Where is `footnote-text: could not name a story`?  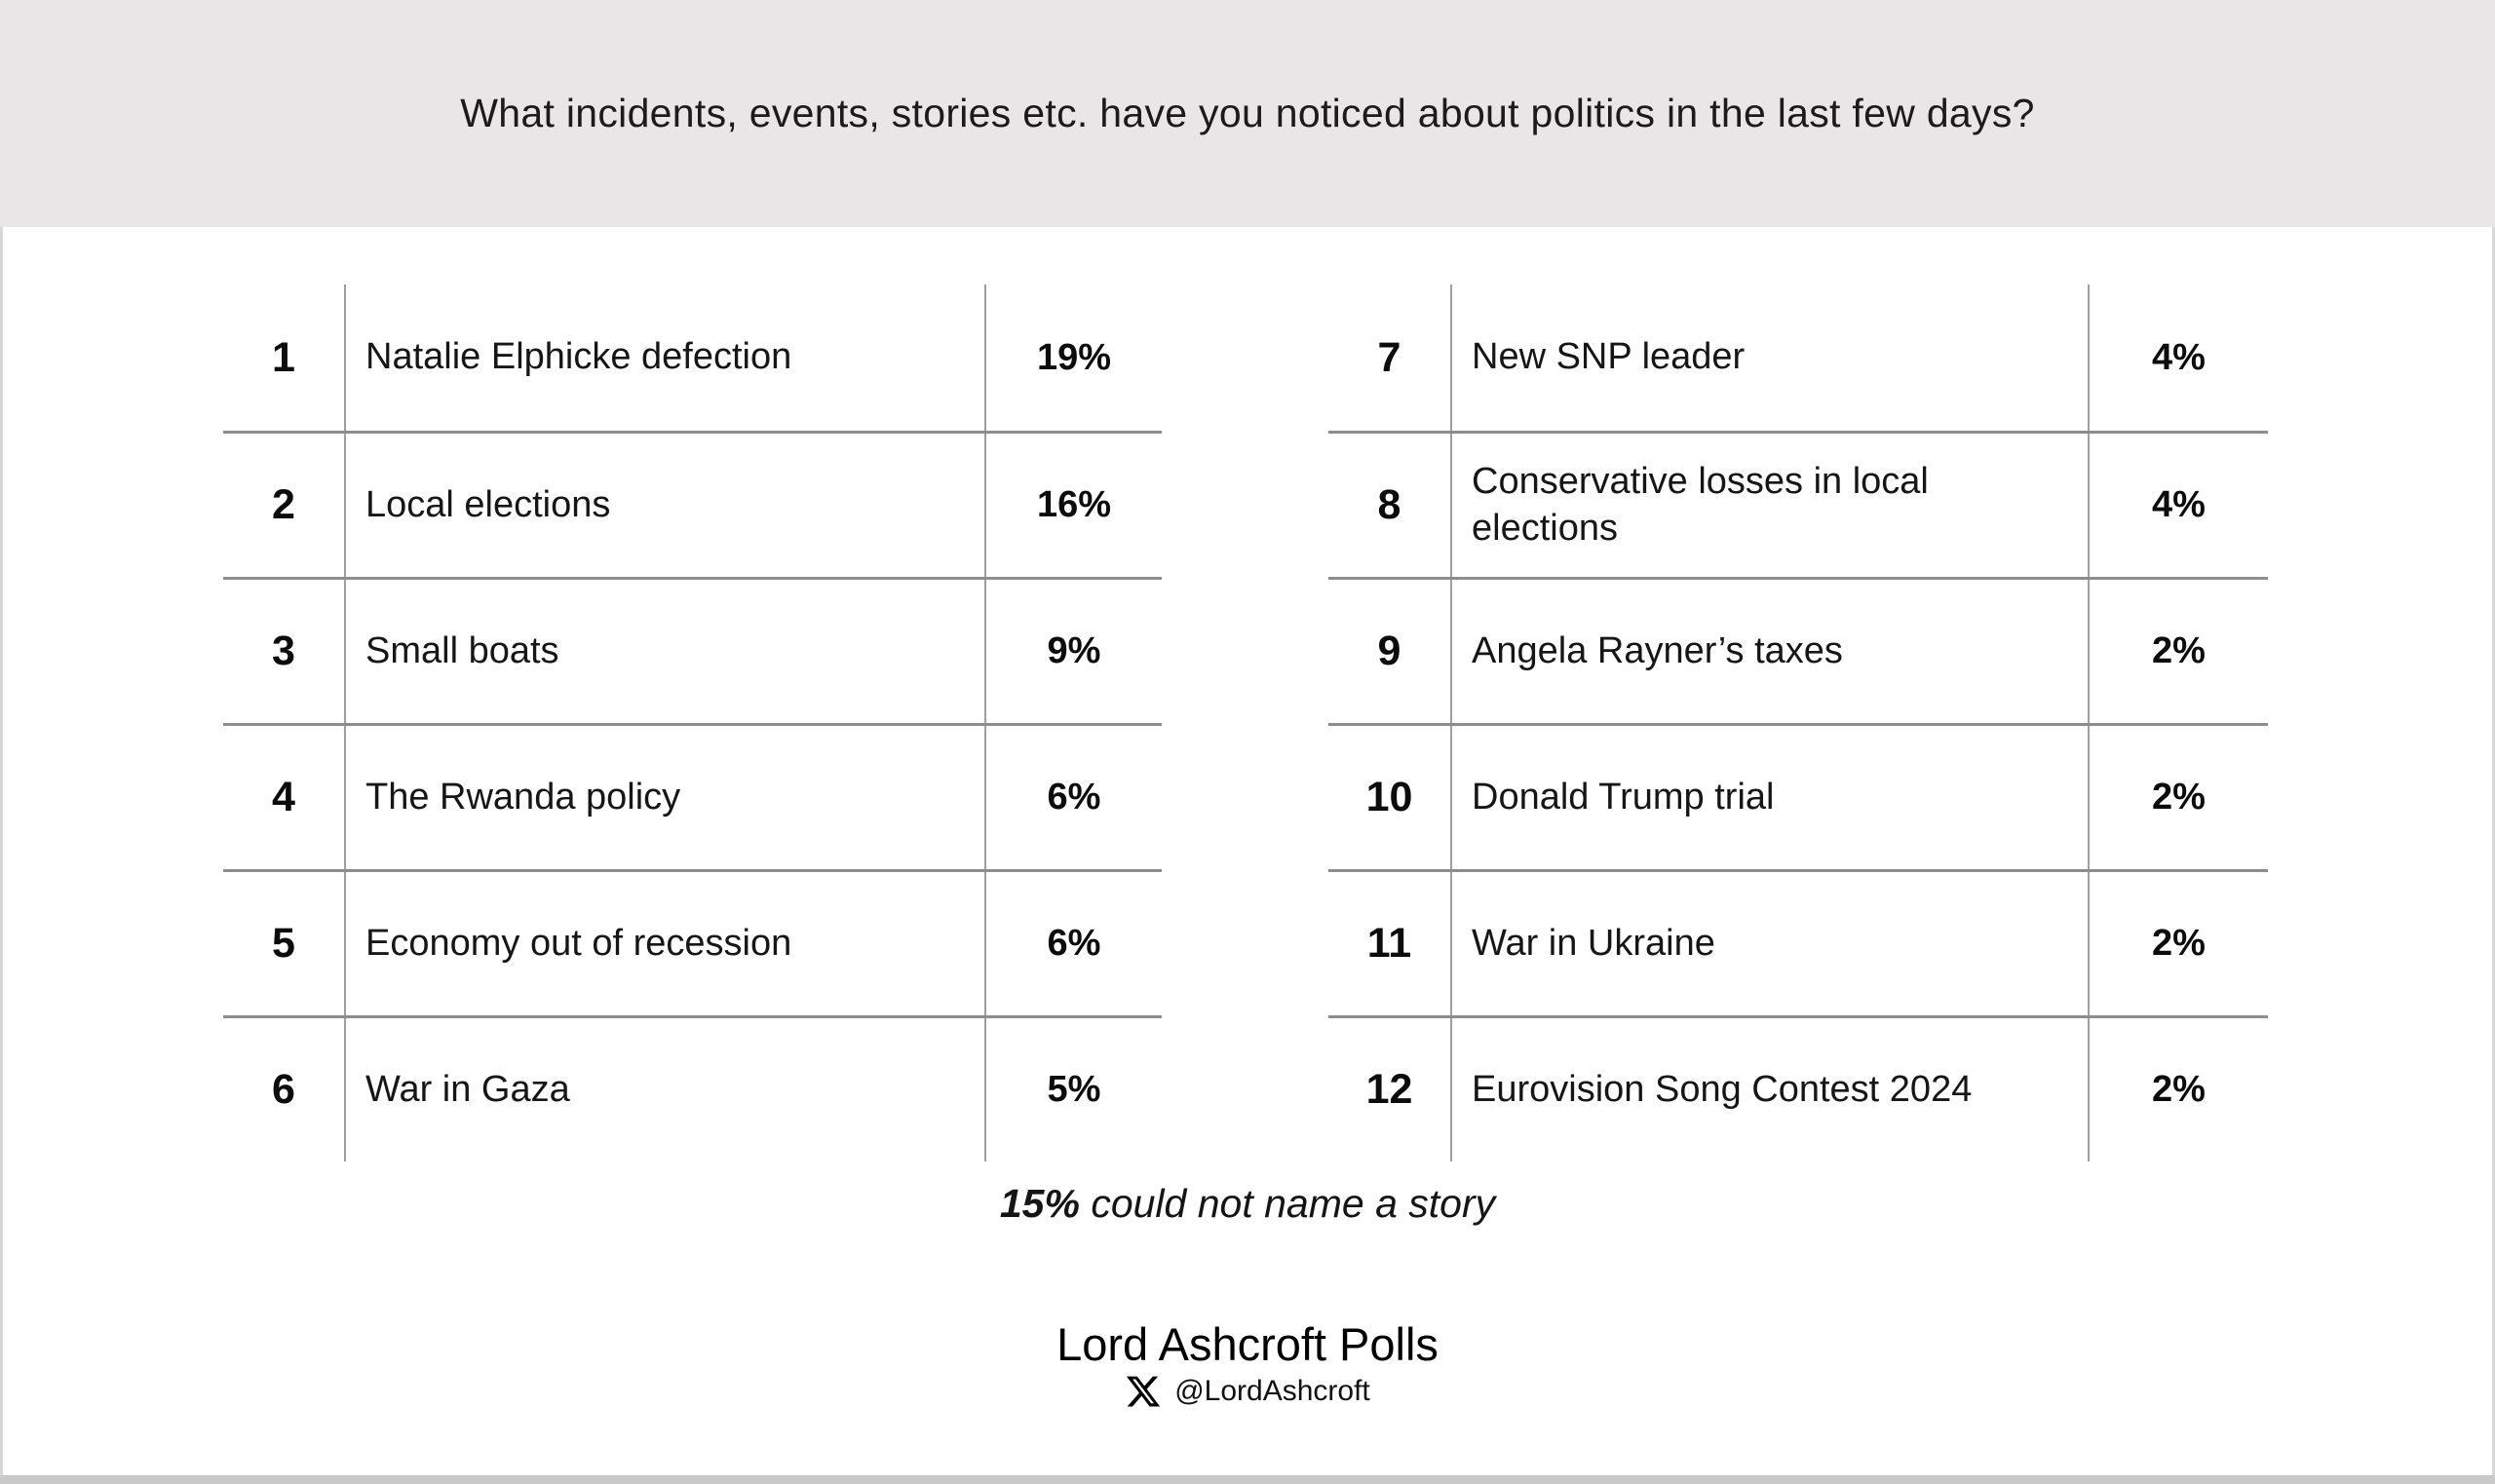
footnote-text: could not name a story is located at coordinates (1287, 1203).